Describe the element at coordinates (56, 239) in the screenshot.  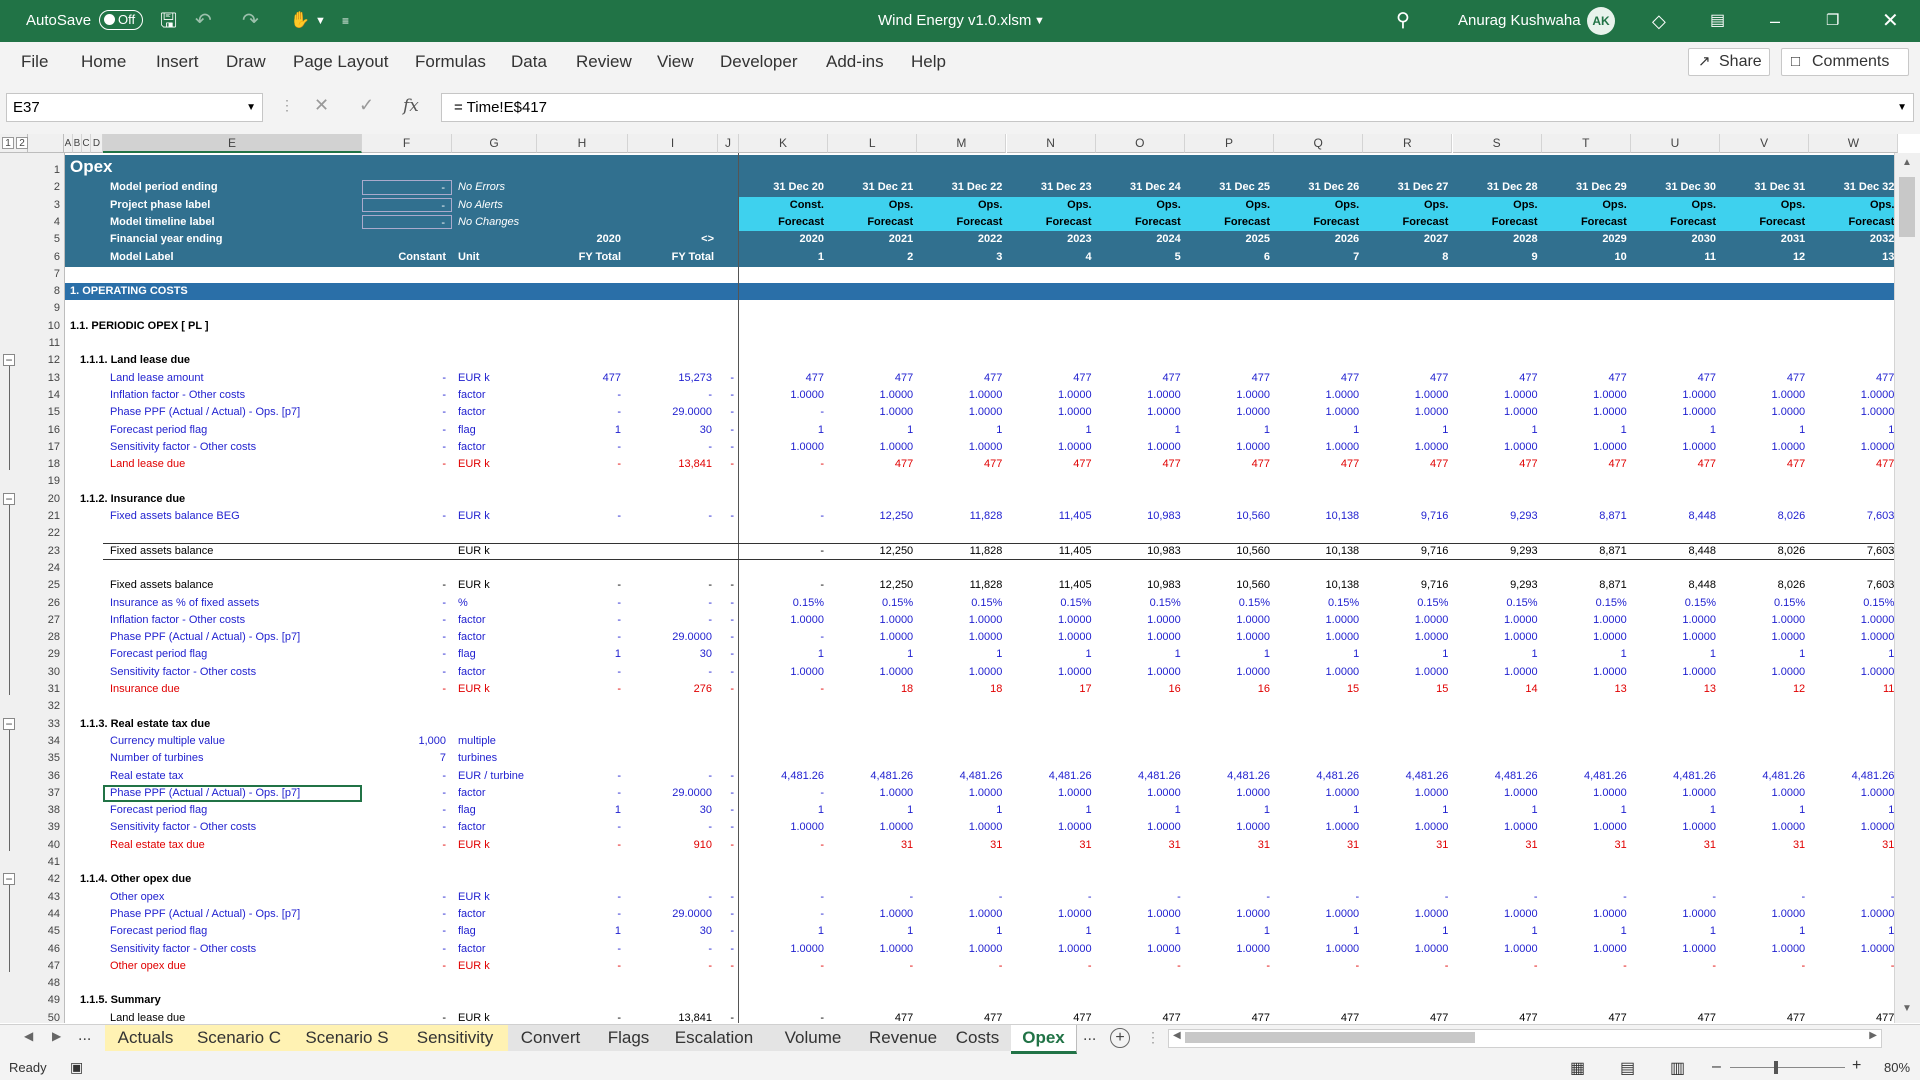
I see `row-number: 5` at that location.